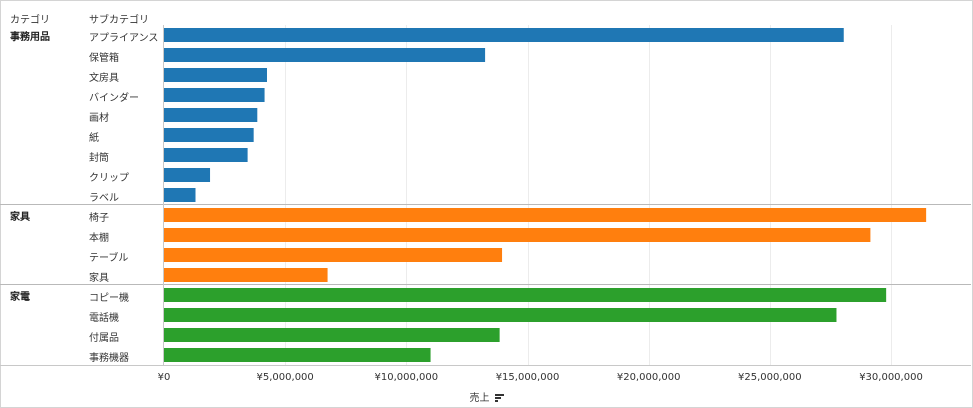  I want to click on subcategory-label: クリップ, so click(109, 178).